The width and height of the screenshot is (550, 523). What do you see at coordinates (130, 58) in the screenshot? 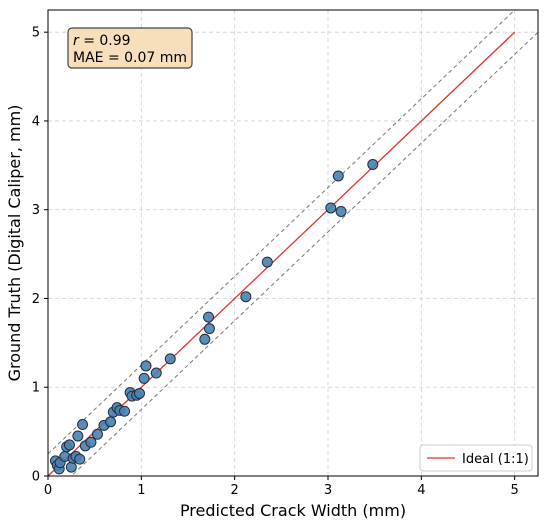
I see `stats-mae-line: MAE = 0.07 mm` at bounding box center [130, 58].